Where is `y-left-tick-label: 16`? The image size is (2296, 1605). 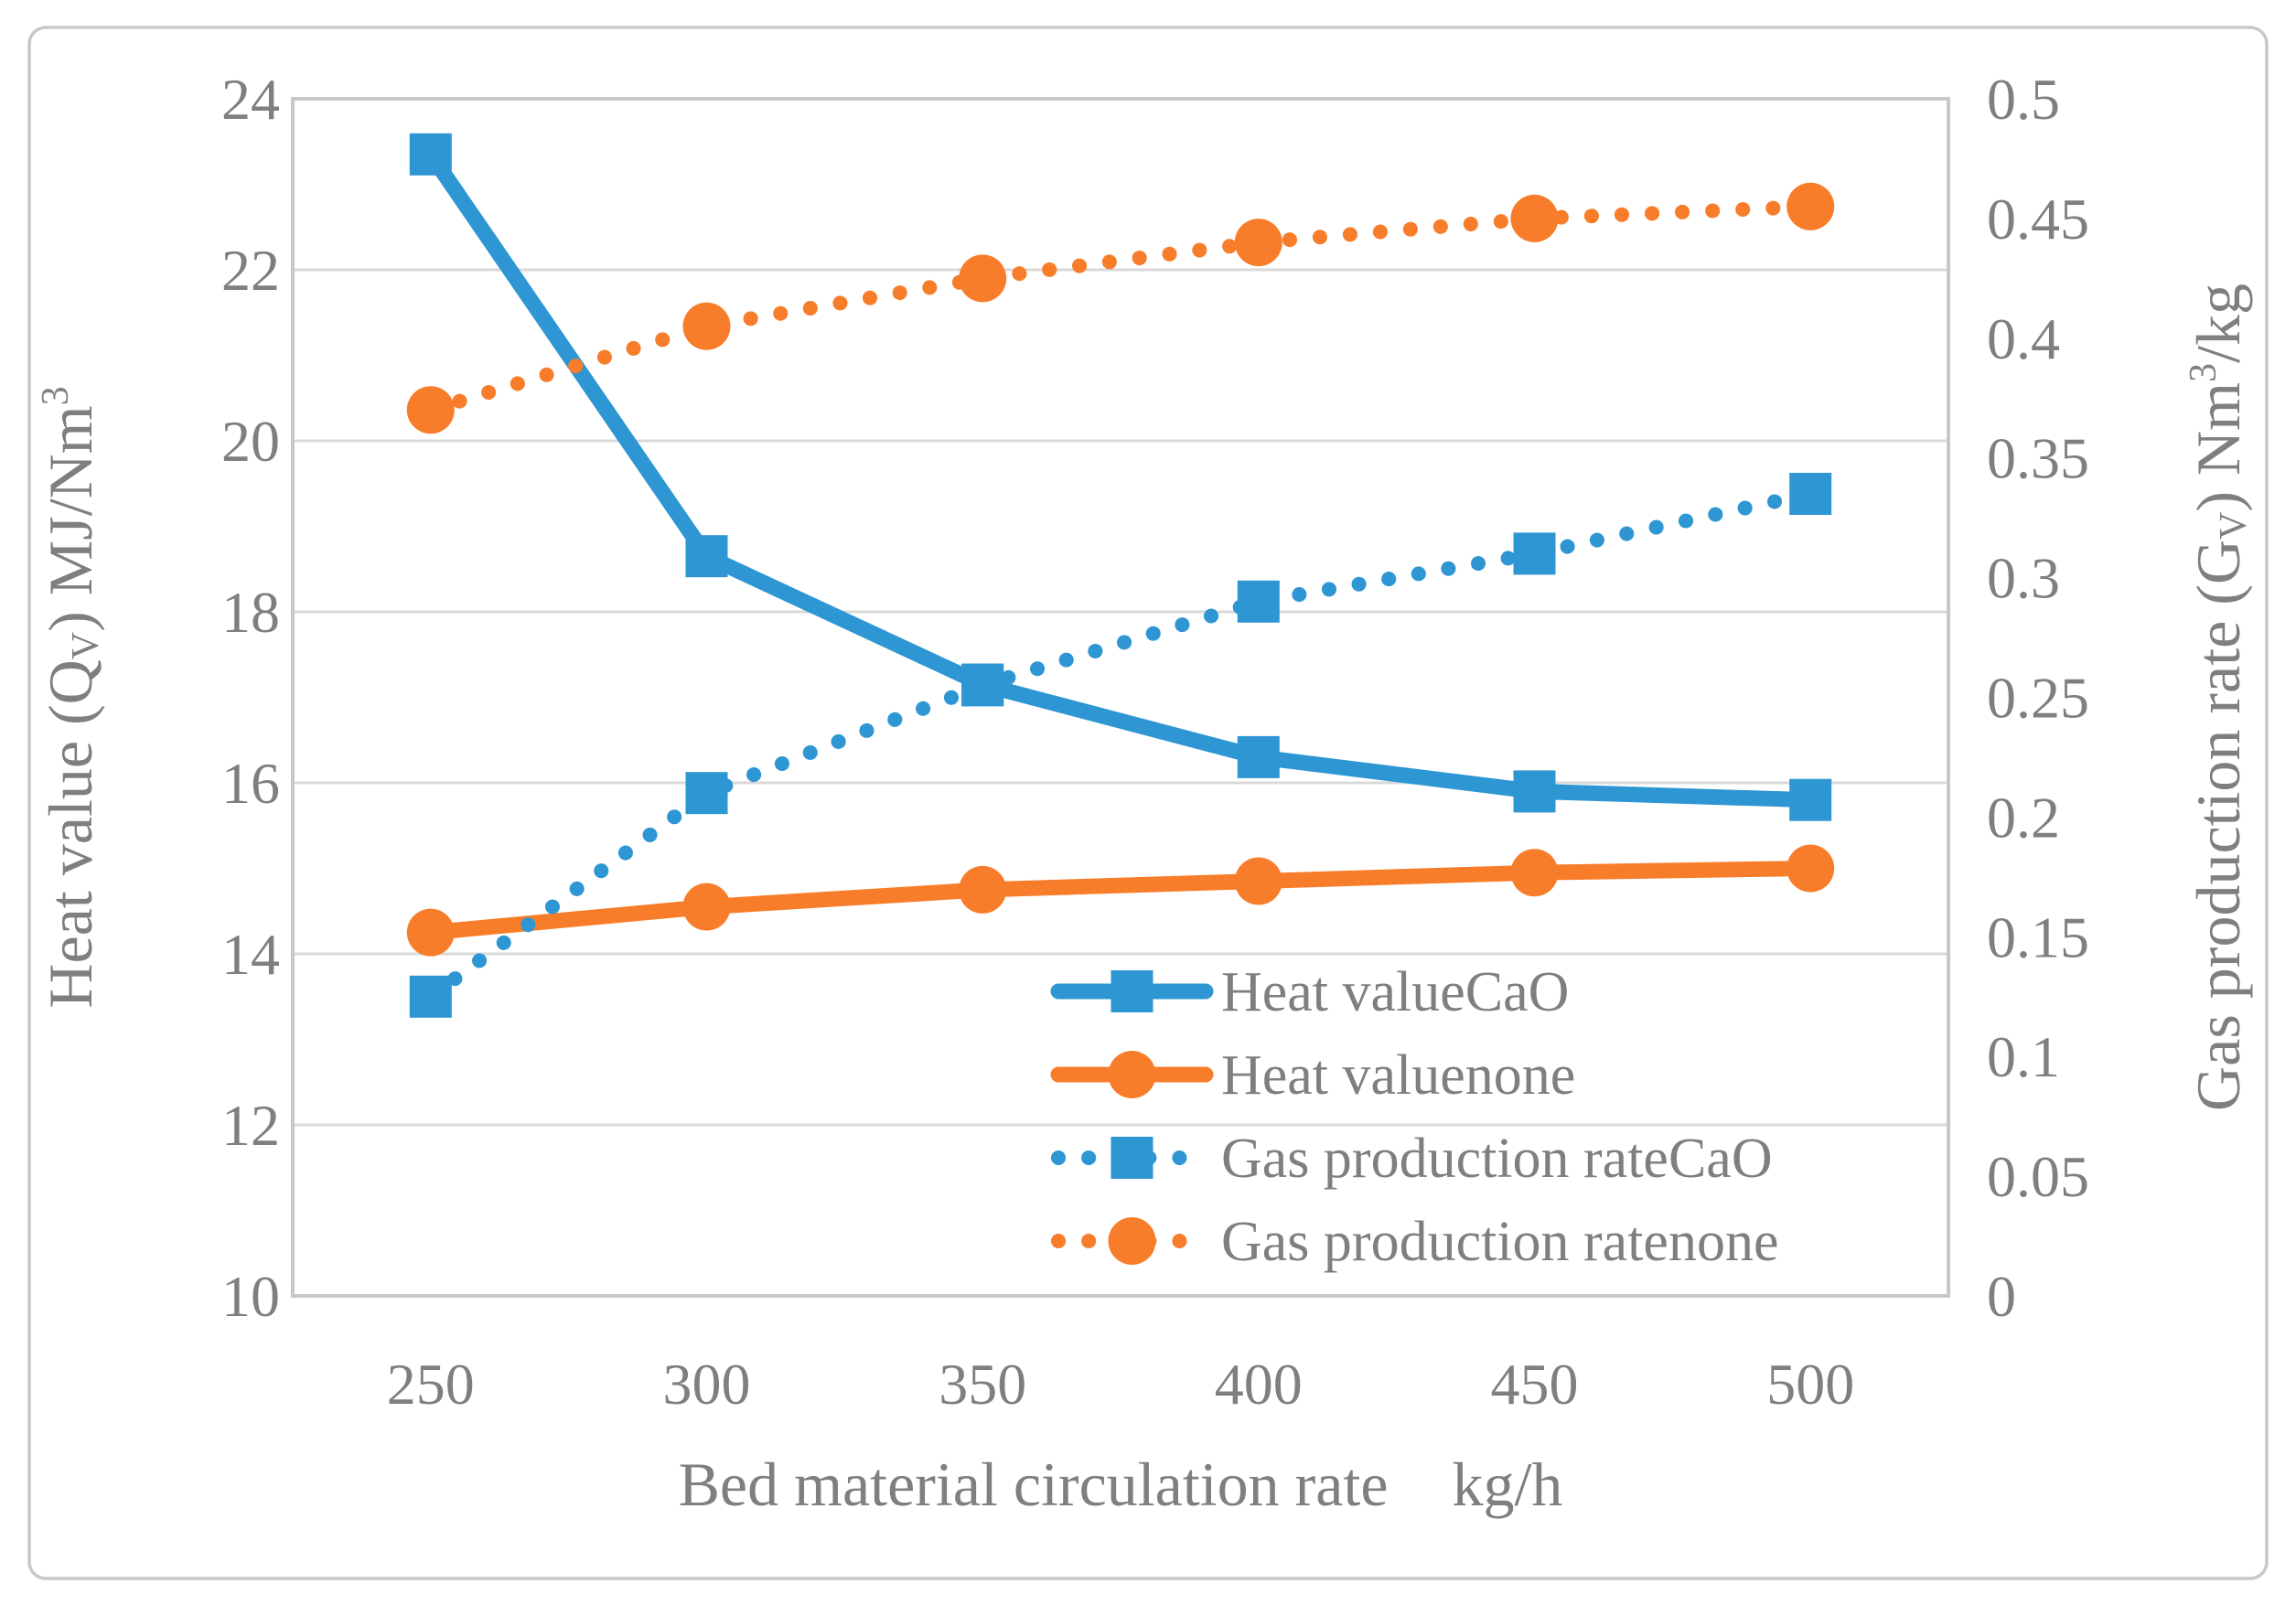
y-left-tick-label: 16 is located at coordinates (250, 783).